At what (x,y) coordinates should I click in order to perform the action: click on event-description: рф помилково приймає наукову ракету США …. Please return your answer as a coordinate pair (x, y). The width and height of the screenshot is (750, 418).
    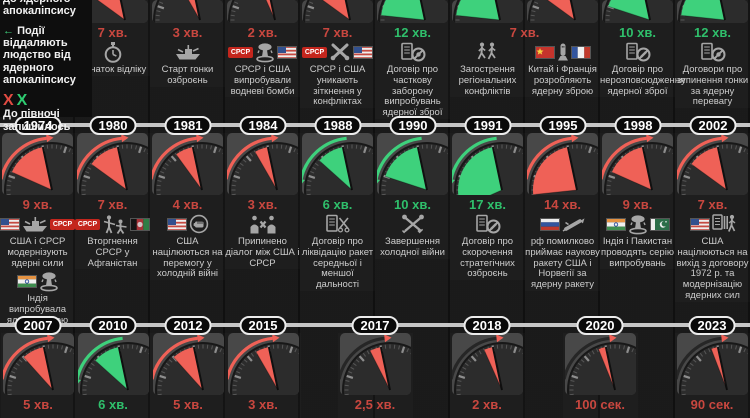
    Looking at the image, I should click on (562, 263).